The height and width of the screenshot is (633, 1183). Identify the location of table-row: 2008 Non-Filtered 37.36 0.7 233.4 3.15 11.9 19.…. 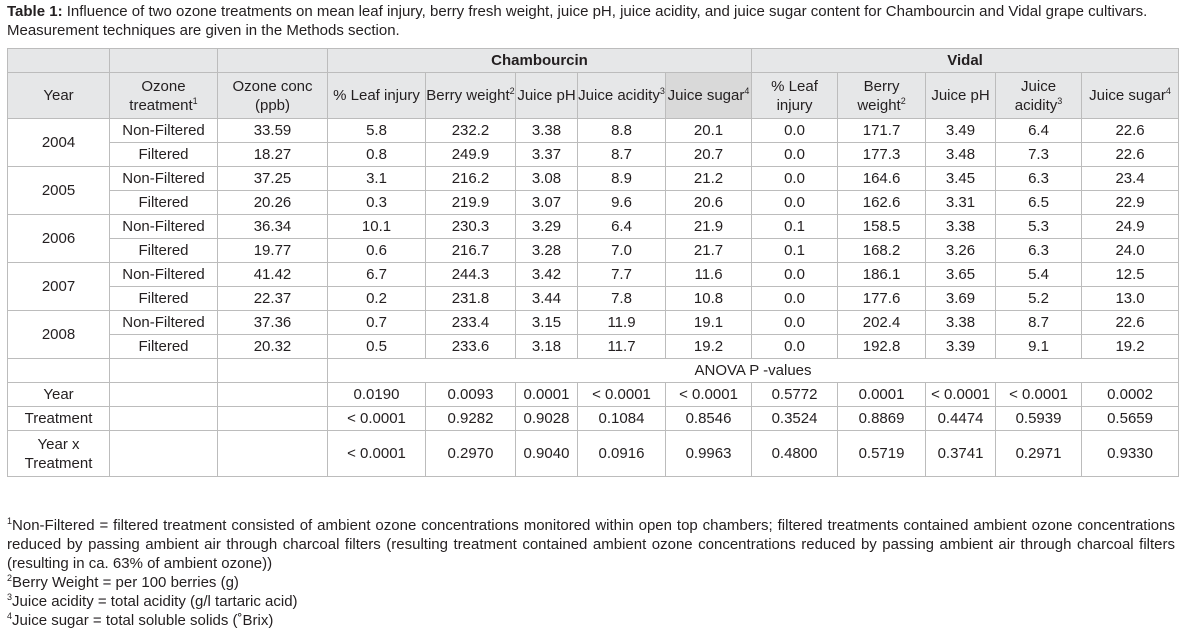
(593, 334).